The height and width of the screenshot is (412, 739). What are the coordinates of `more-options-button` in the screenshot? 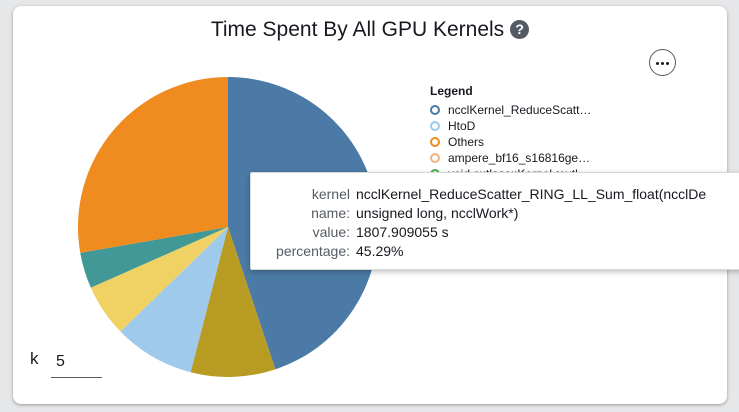 It's located at (662, 62).